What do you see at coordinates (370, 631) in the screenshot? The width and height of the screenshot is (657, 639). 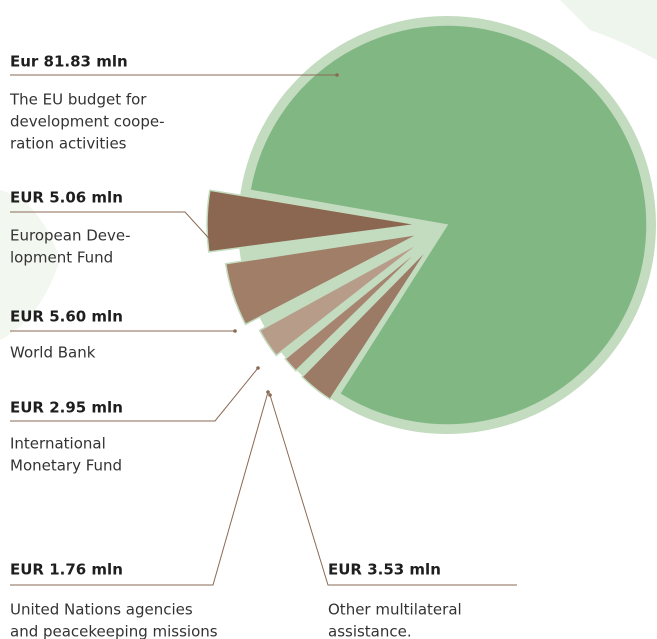 I see `category-label: assistance.` at bounding box center [370, 631].